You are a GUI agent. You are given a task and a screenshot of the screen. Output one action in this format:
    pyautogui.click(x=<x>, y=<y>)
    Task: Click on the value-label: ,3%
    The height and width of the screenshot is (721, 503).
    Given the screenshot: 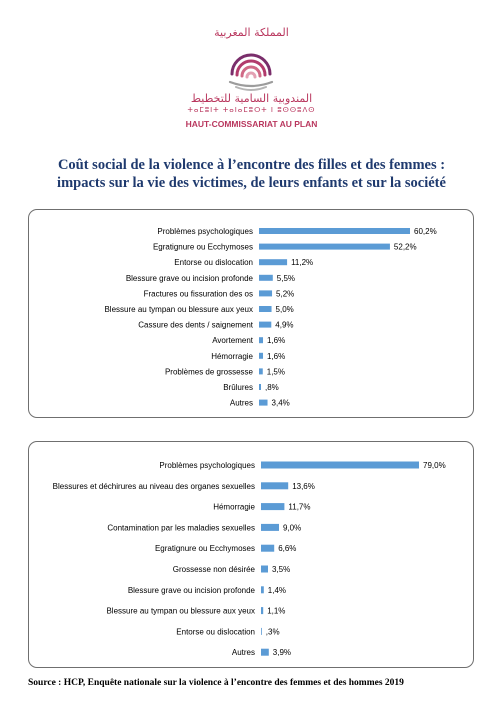 What is the action you would take?
    pyautogui.click(x=273, y=631)
    